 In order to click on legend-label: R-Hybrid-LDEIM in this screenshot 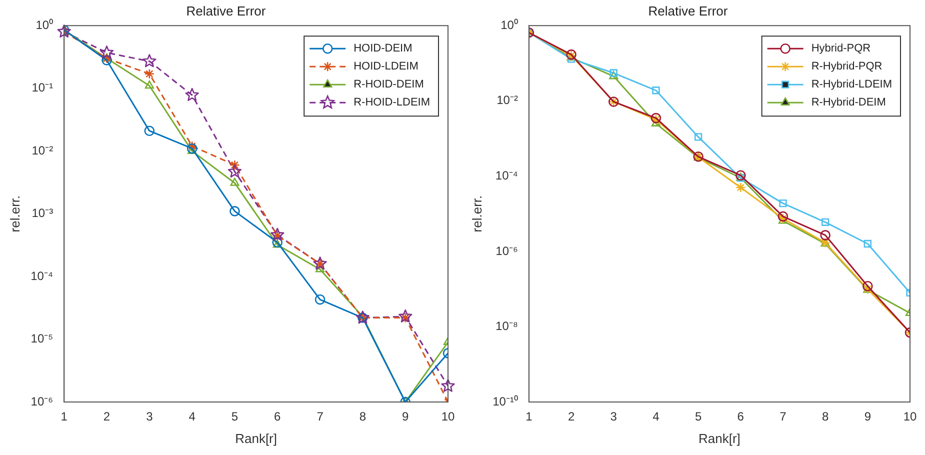, I will do `click(851, 84)`.